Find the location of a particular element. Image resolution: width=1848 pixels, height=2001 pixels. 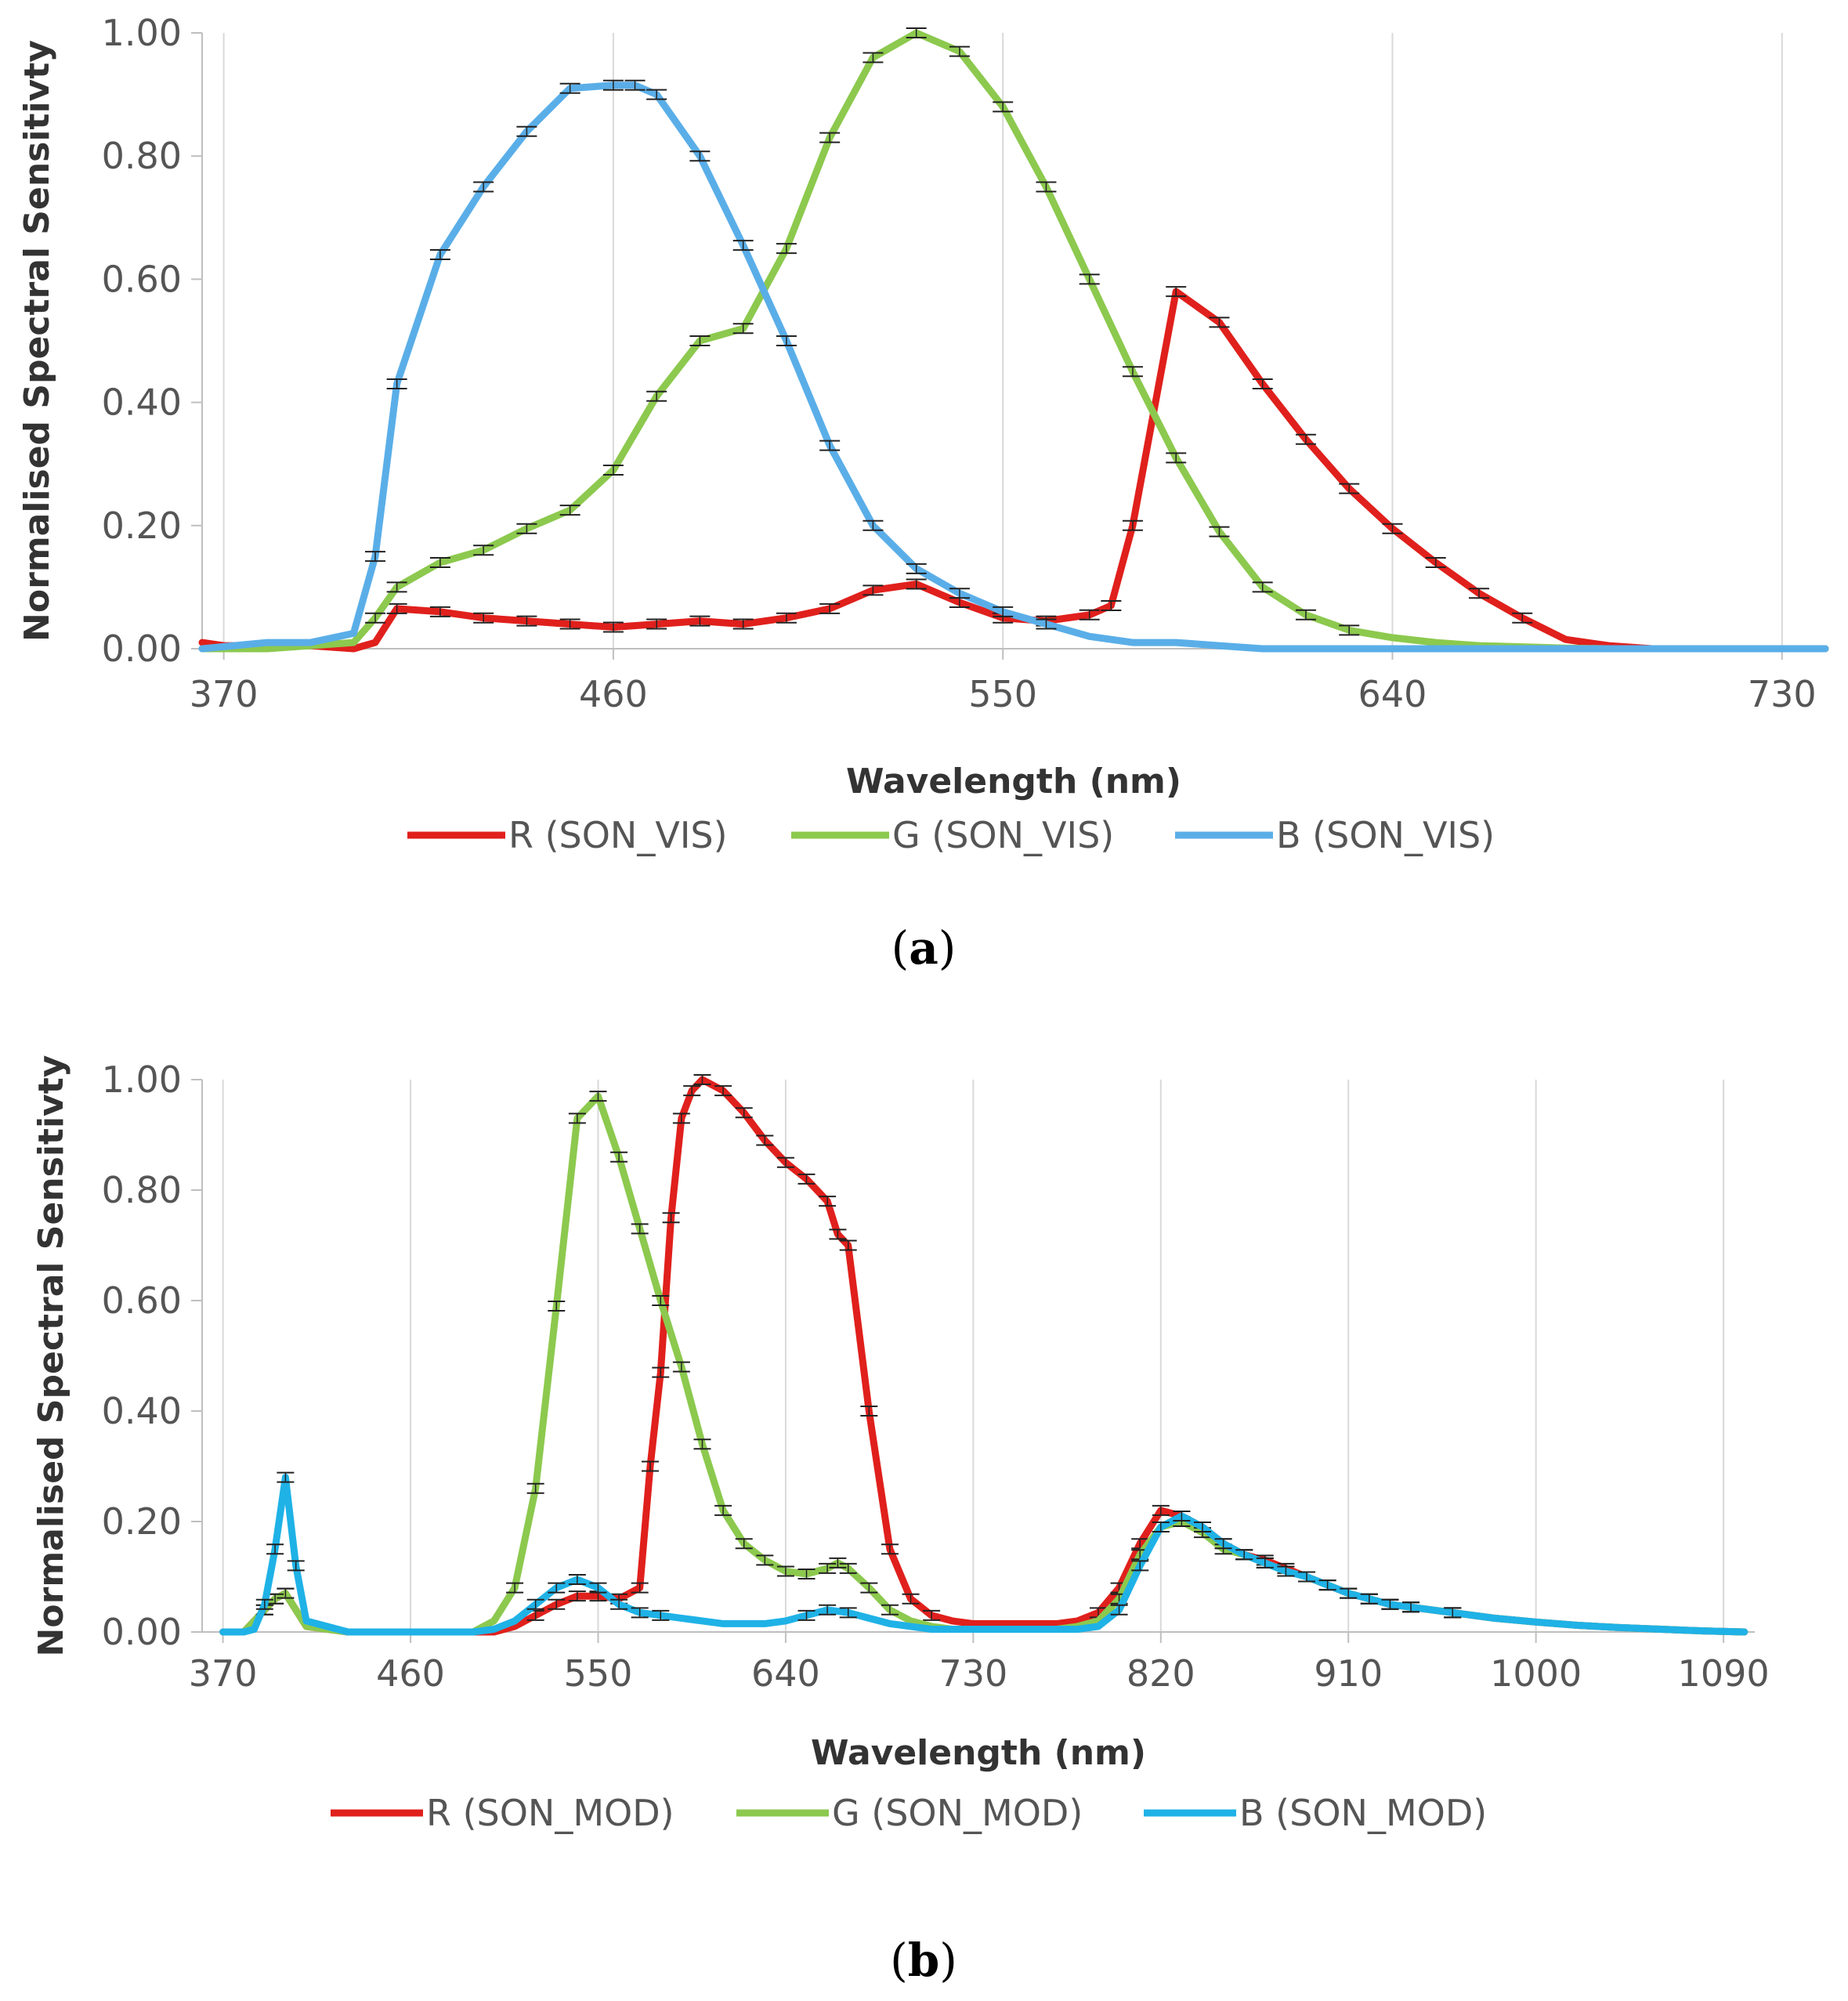

caption-open: ( is located at coordinates (899, 1961).